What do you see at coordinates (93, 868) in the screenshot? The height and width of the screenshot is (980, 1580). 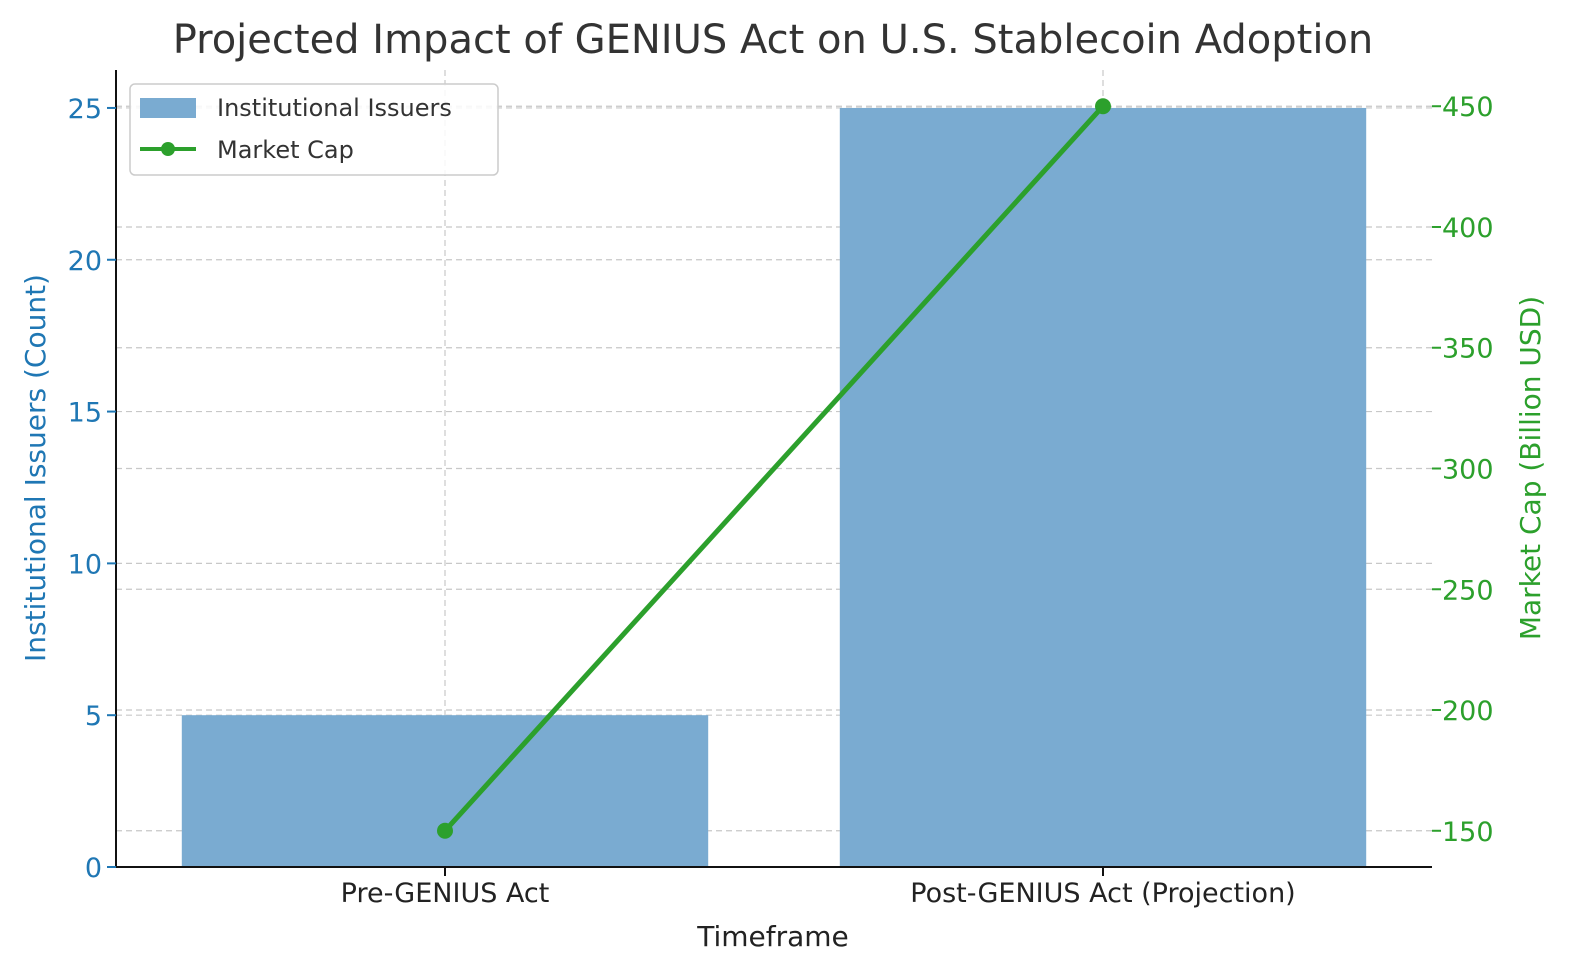 I see `y-left-tick-label: 0` at bounding box center [93, 868].